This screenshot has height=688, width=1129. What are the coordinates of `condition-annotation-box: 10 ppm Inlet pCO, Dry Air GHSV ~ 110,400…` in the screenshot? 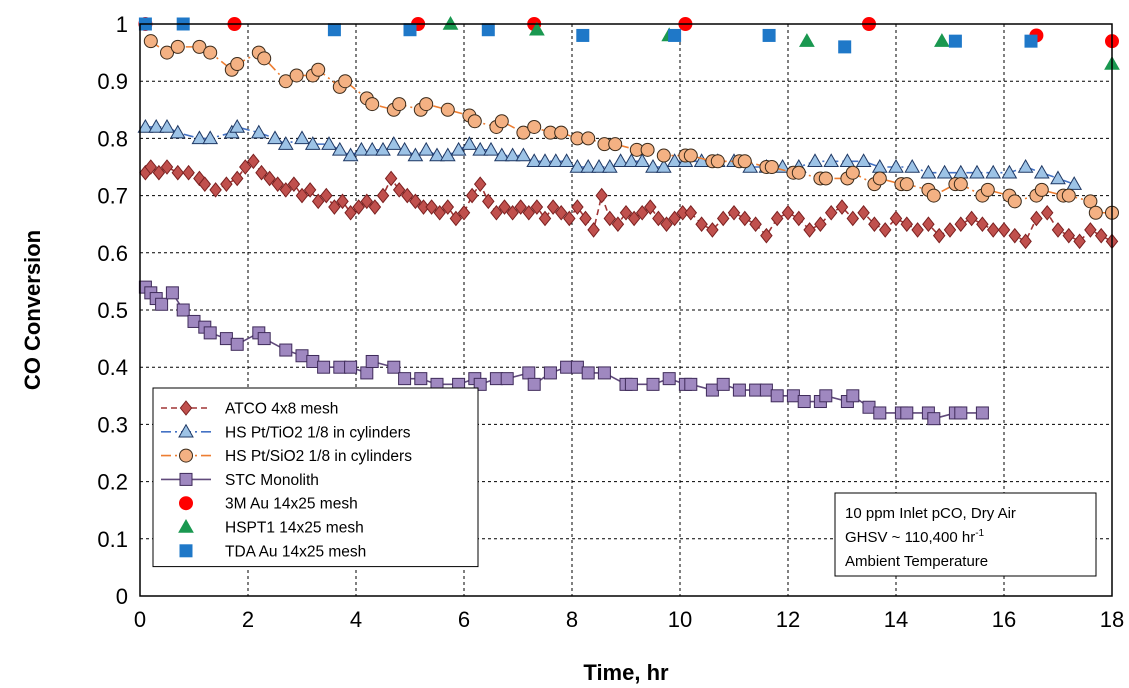 It's located at (965, 534).